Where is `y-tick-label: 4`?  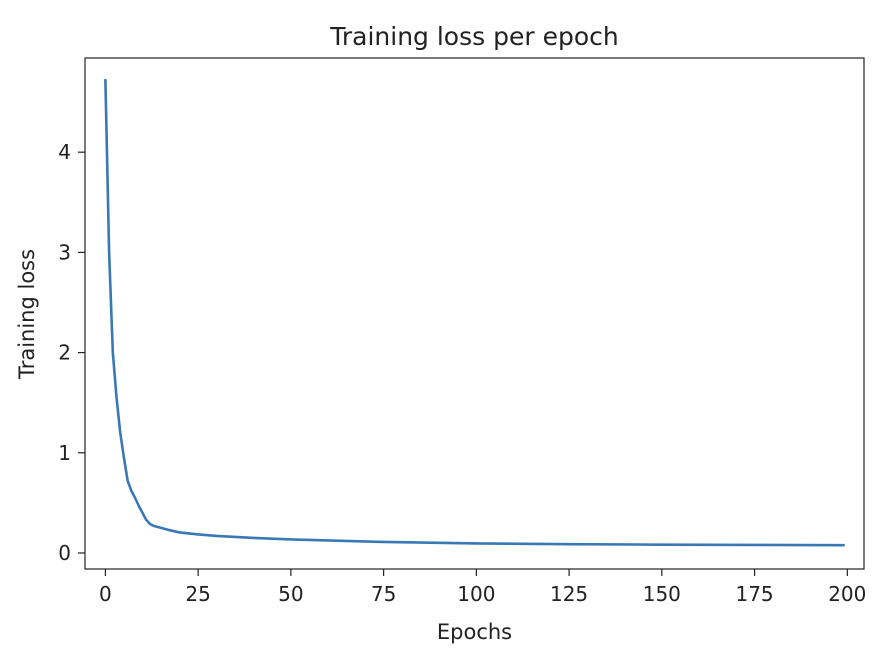 y-tick-label: 4 is located at coordinates (64, 152).